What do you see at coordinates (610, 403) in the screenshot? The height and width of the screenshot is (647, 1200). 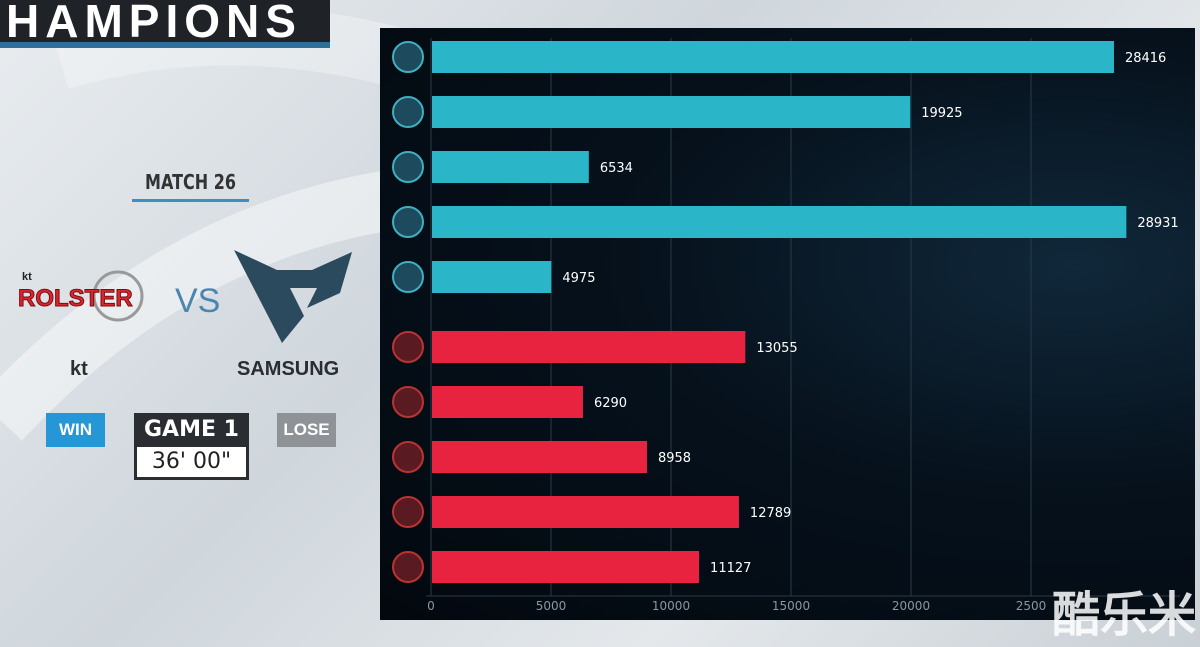 I see `bar-value-label: 6290` at bounding box center [610, 403].